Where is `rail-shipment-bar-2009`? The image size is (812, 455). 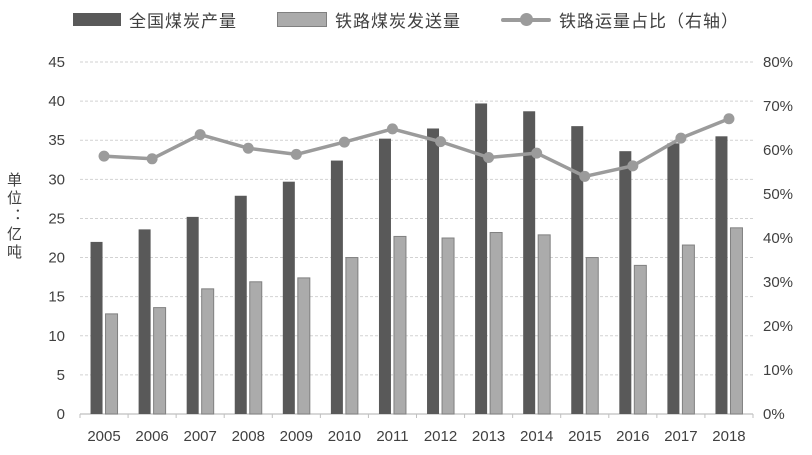 rail-shipment-bar-2009 is located at coordinates (304, 346).